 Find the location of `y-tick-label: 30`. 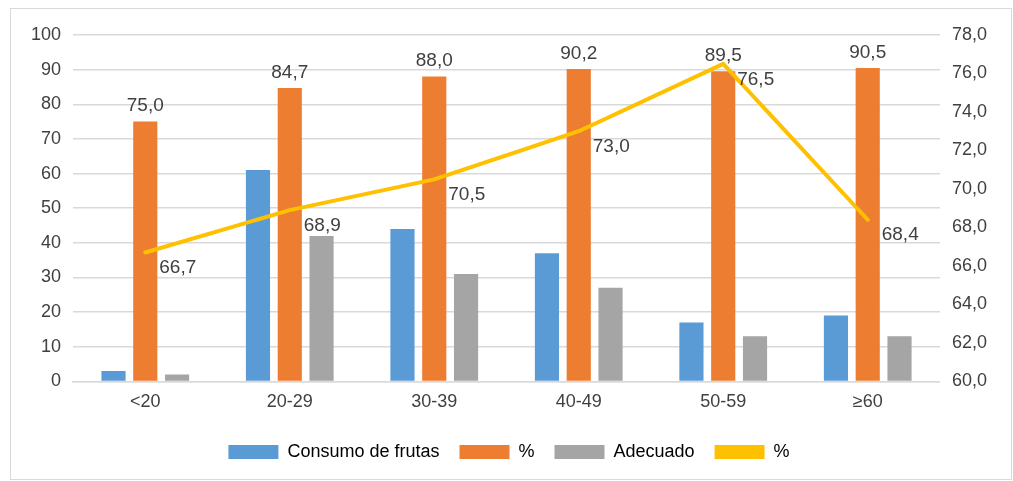

y-tick-label: 30 is located at coordinates (51, 276).